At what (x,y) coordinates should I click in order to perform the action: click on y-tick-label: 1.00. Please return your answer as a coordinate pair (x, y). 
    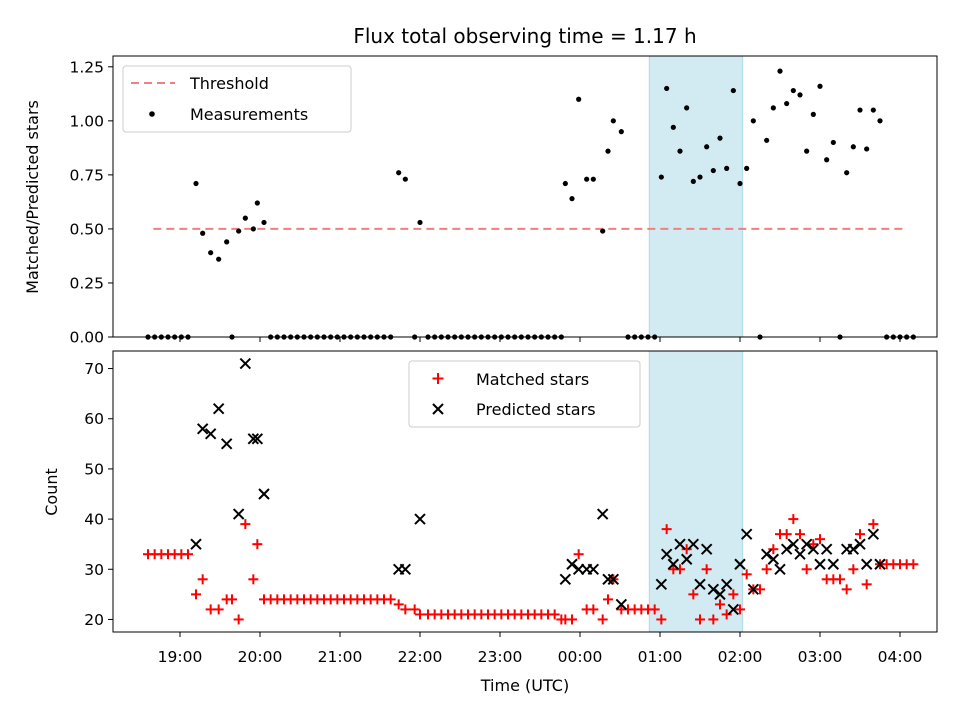
    Looking at the image, I should click on (86, 121).